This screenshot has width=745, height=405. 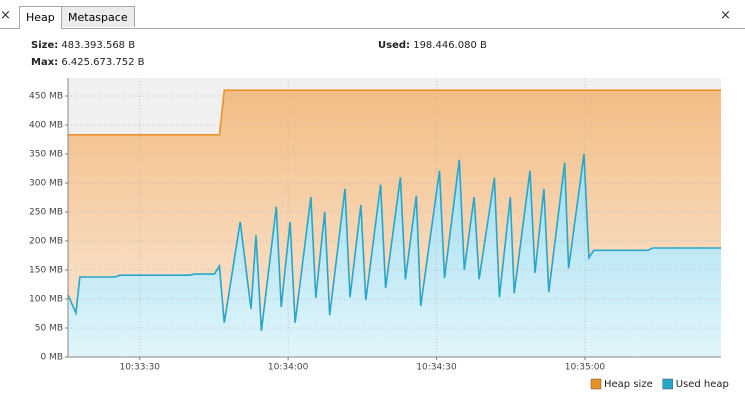 I want to click on value: 483.393.568 B, so click(x=98, y=45).